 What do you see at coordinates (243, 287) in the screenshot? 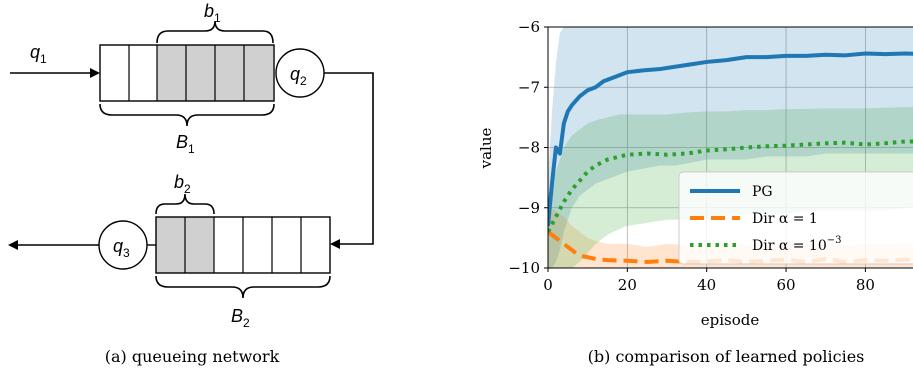
I see `B2-brace` at bounding box center [243, 287].